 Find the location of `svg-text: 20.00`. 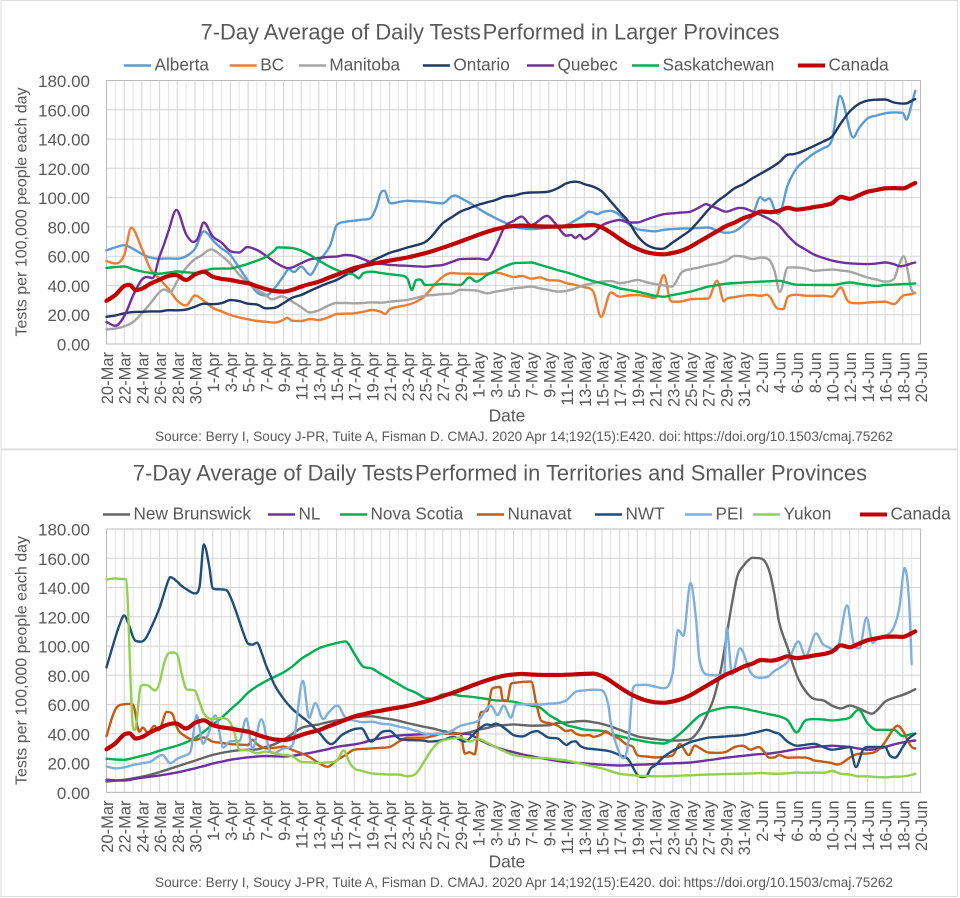

svg-text: 20.00 is located at coordinates (68, 315).